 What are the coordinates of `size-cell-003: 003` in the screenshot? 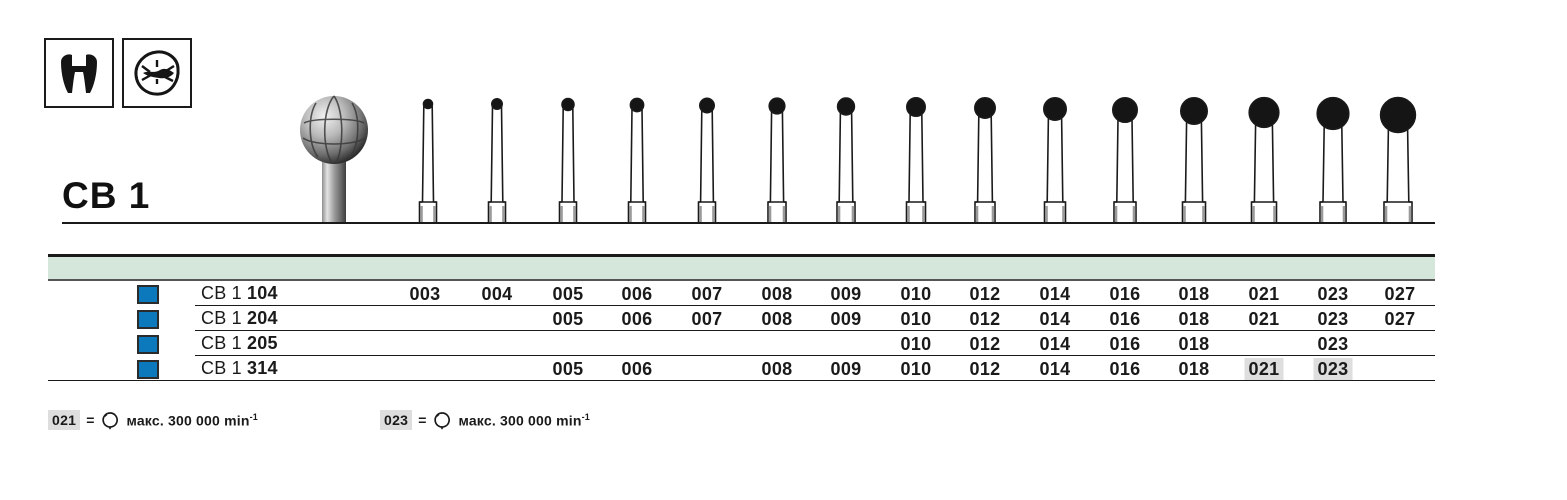 It's located at (425, 294).